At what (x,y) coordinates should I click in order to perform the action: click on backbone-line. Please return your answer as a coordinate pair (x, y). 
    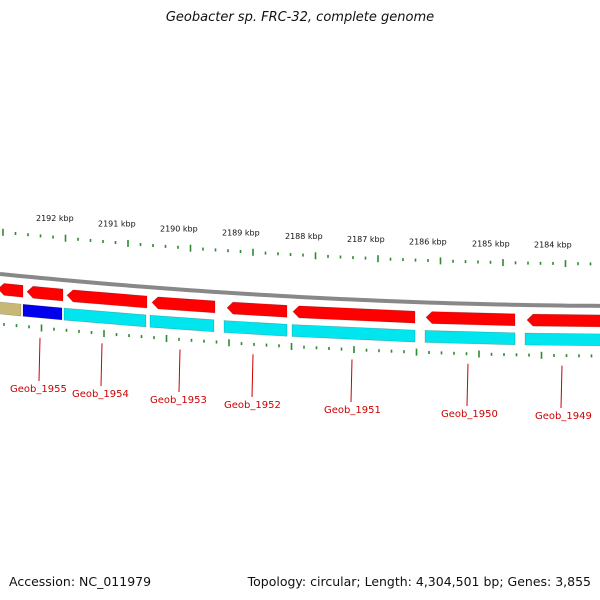
    Looking at the image, I should click on (300, 290).